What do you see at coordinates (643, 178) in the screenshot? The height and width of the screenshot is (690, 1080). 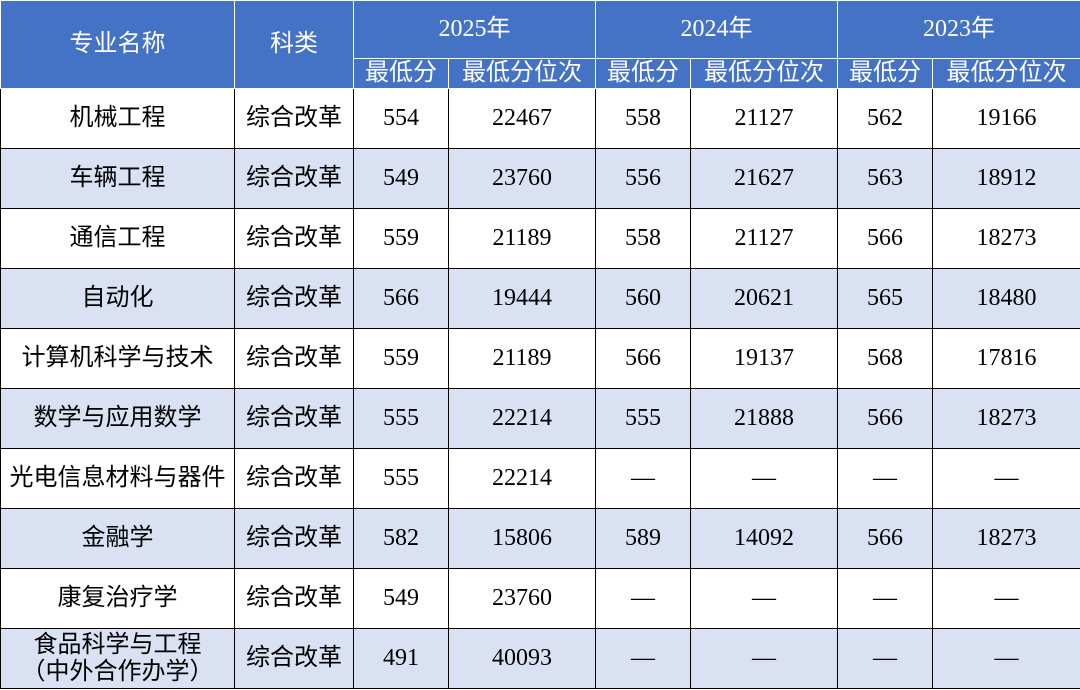 I see `table-cell: 556` at bounding box center [643, 178].